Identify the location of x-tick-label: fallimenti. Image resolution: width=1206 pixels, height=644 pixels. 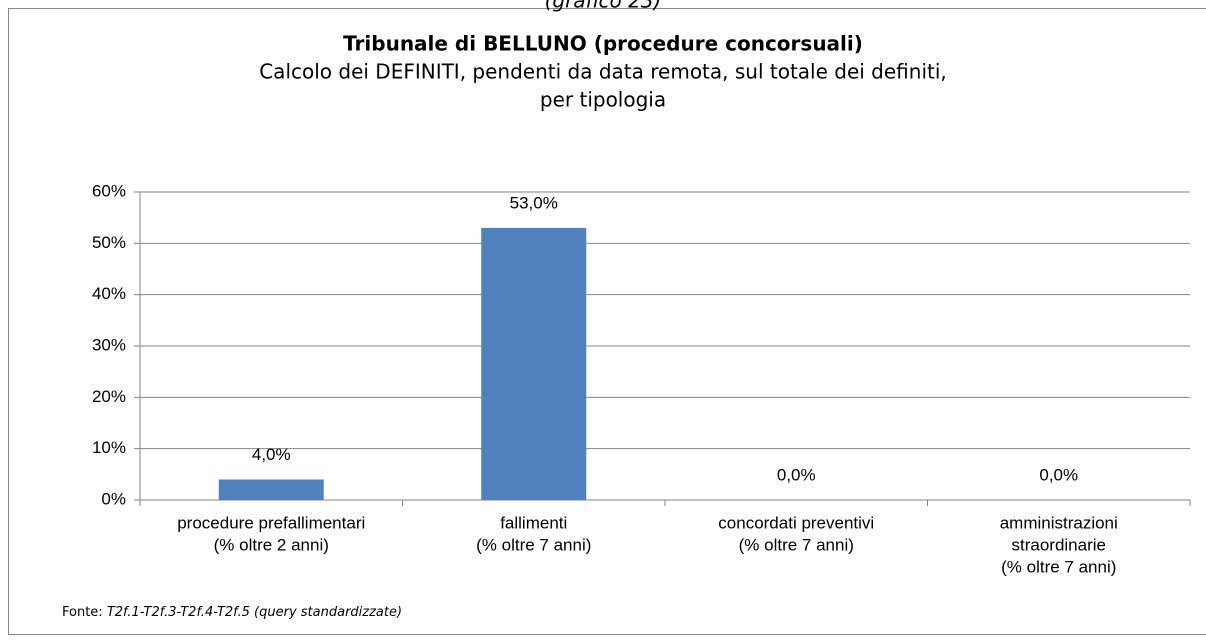
(533, 522).